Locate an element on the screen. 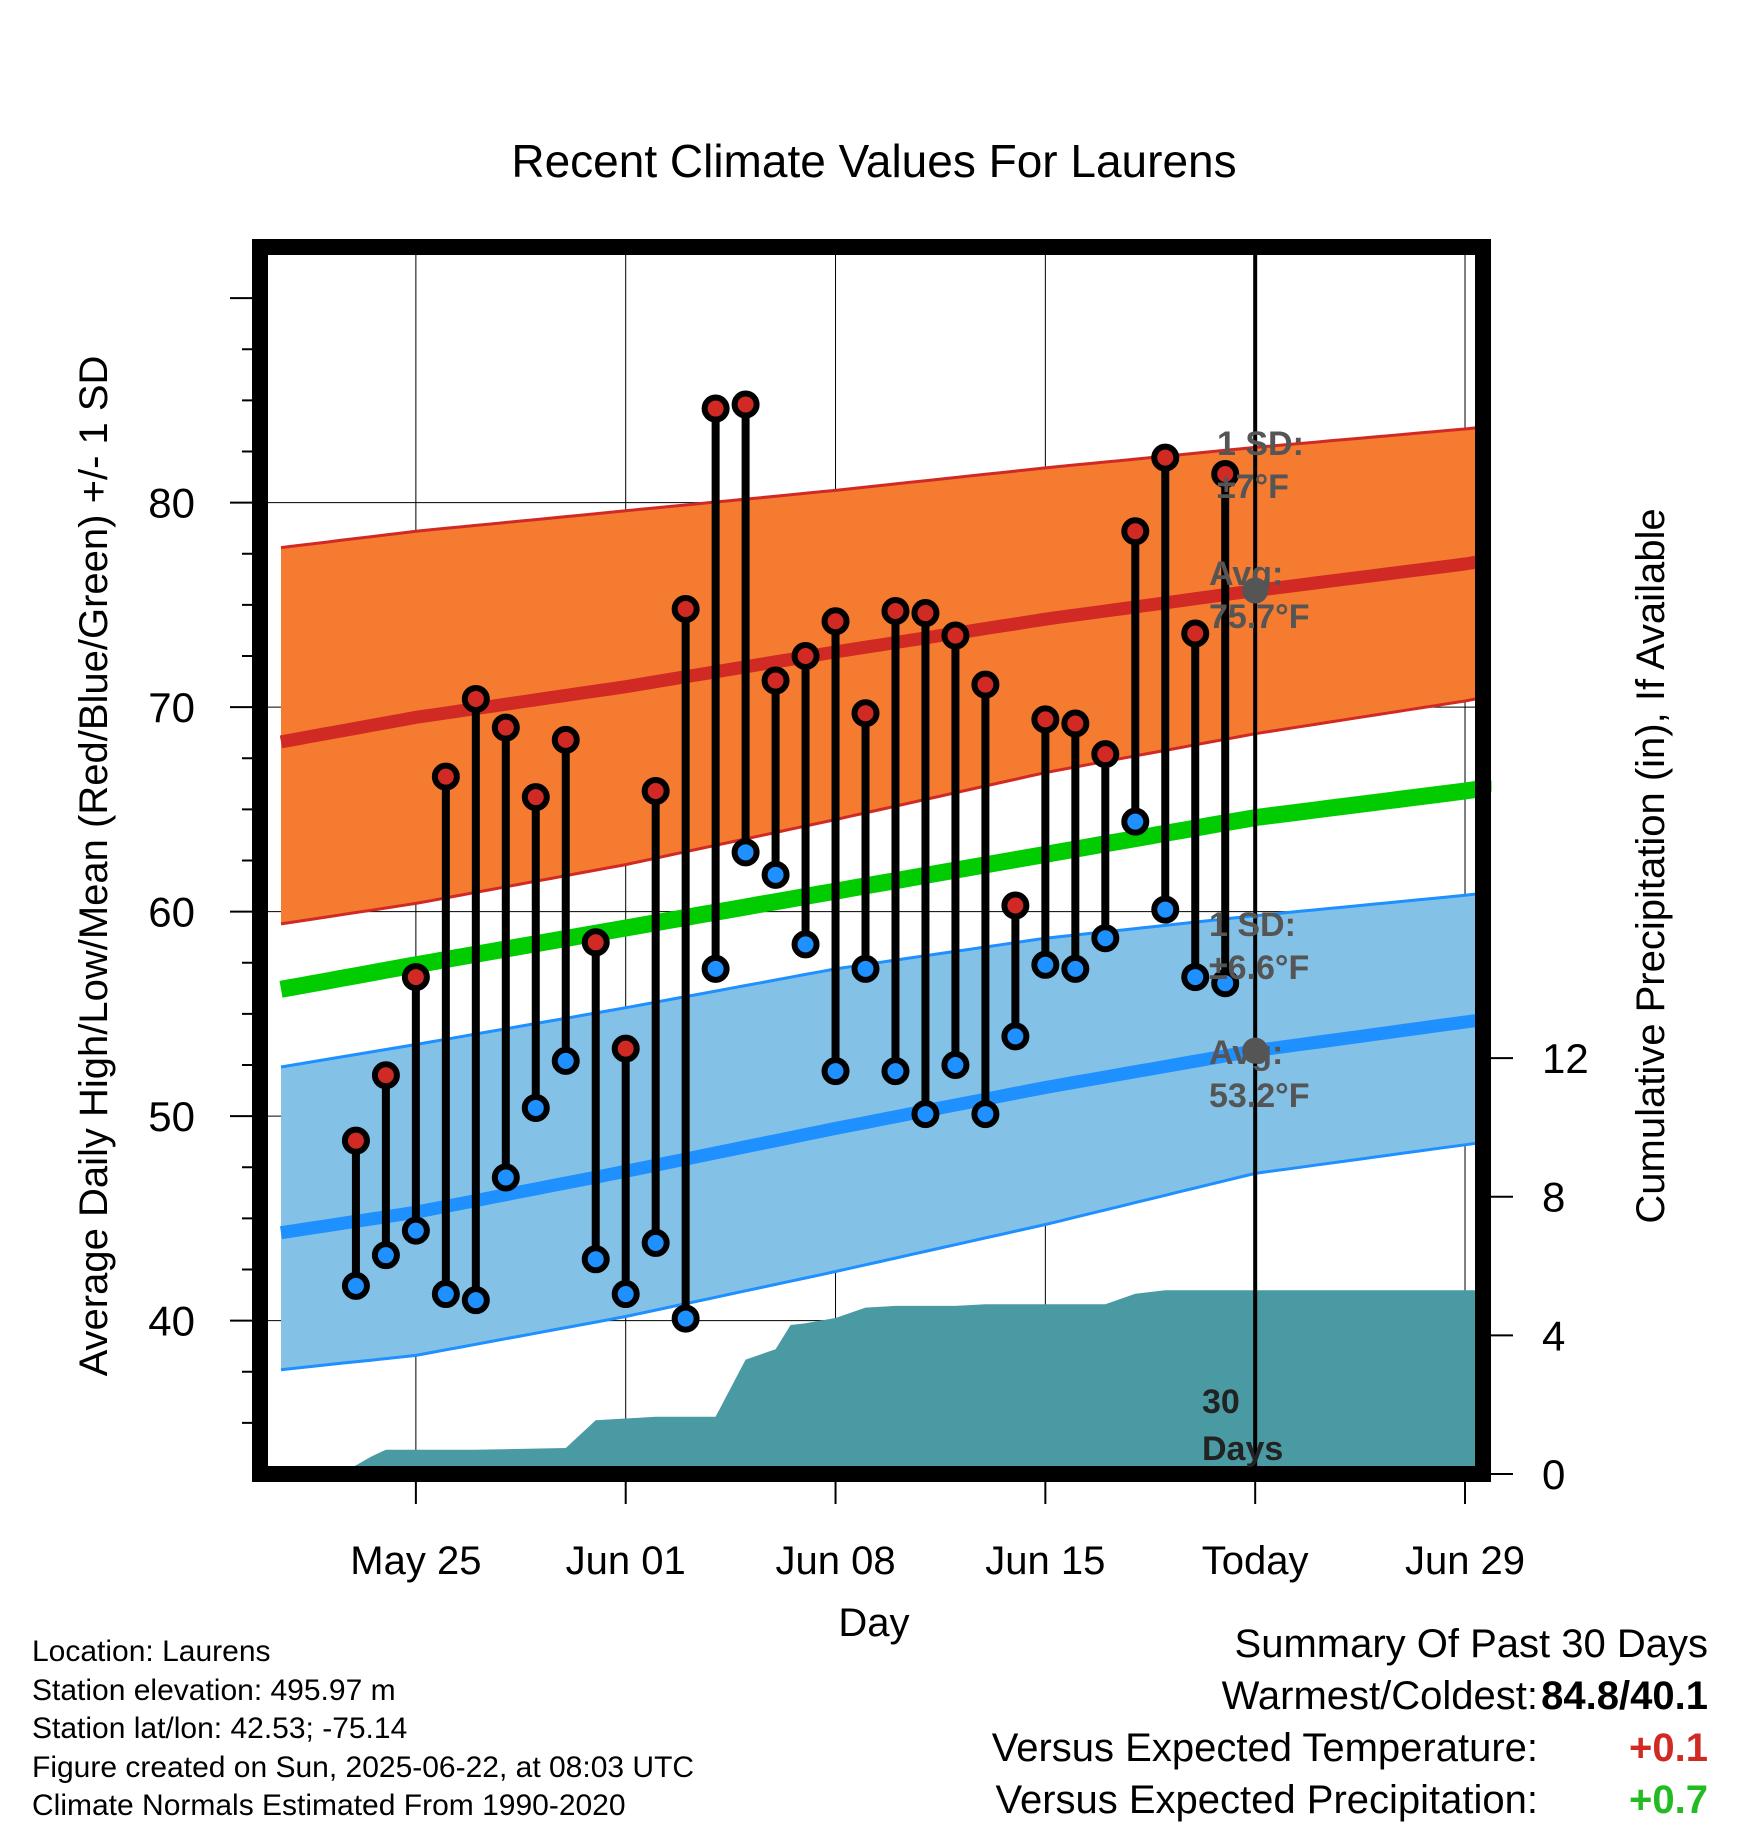  warm-cold-value: 84.8/40.1 is located at coordinates (1623, 1696).